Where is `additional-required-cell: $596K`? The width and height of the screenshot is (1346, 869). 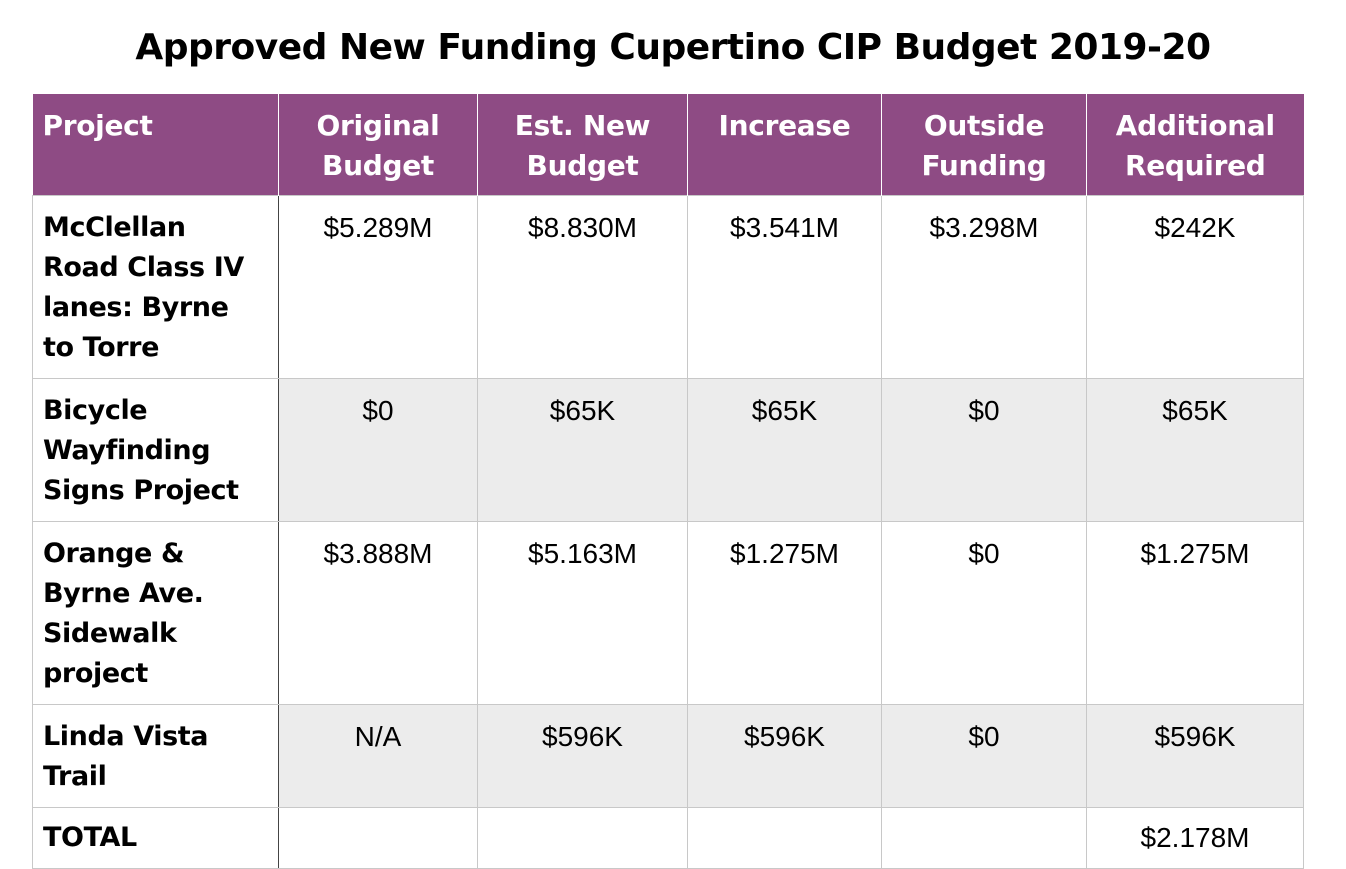 additional-required-cell: $596K is located at coordinates (1195, 755).